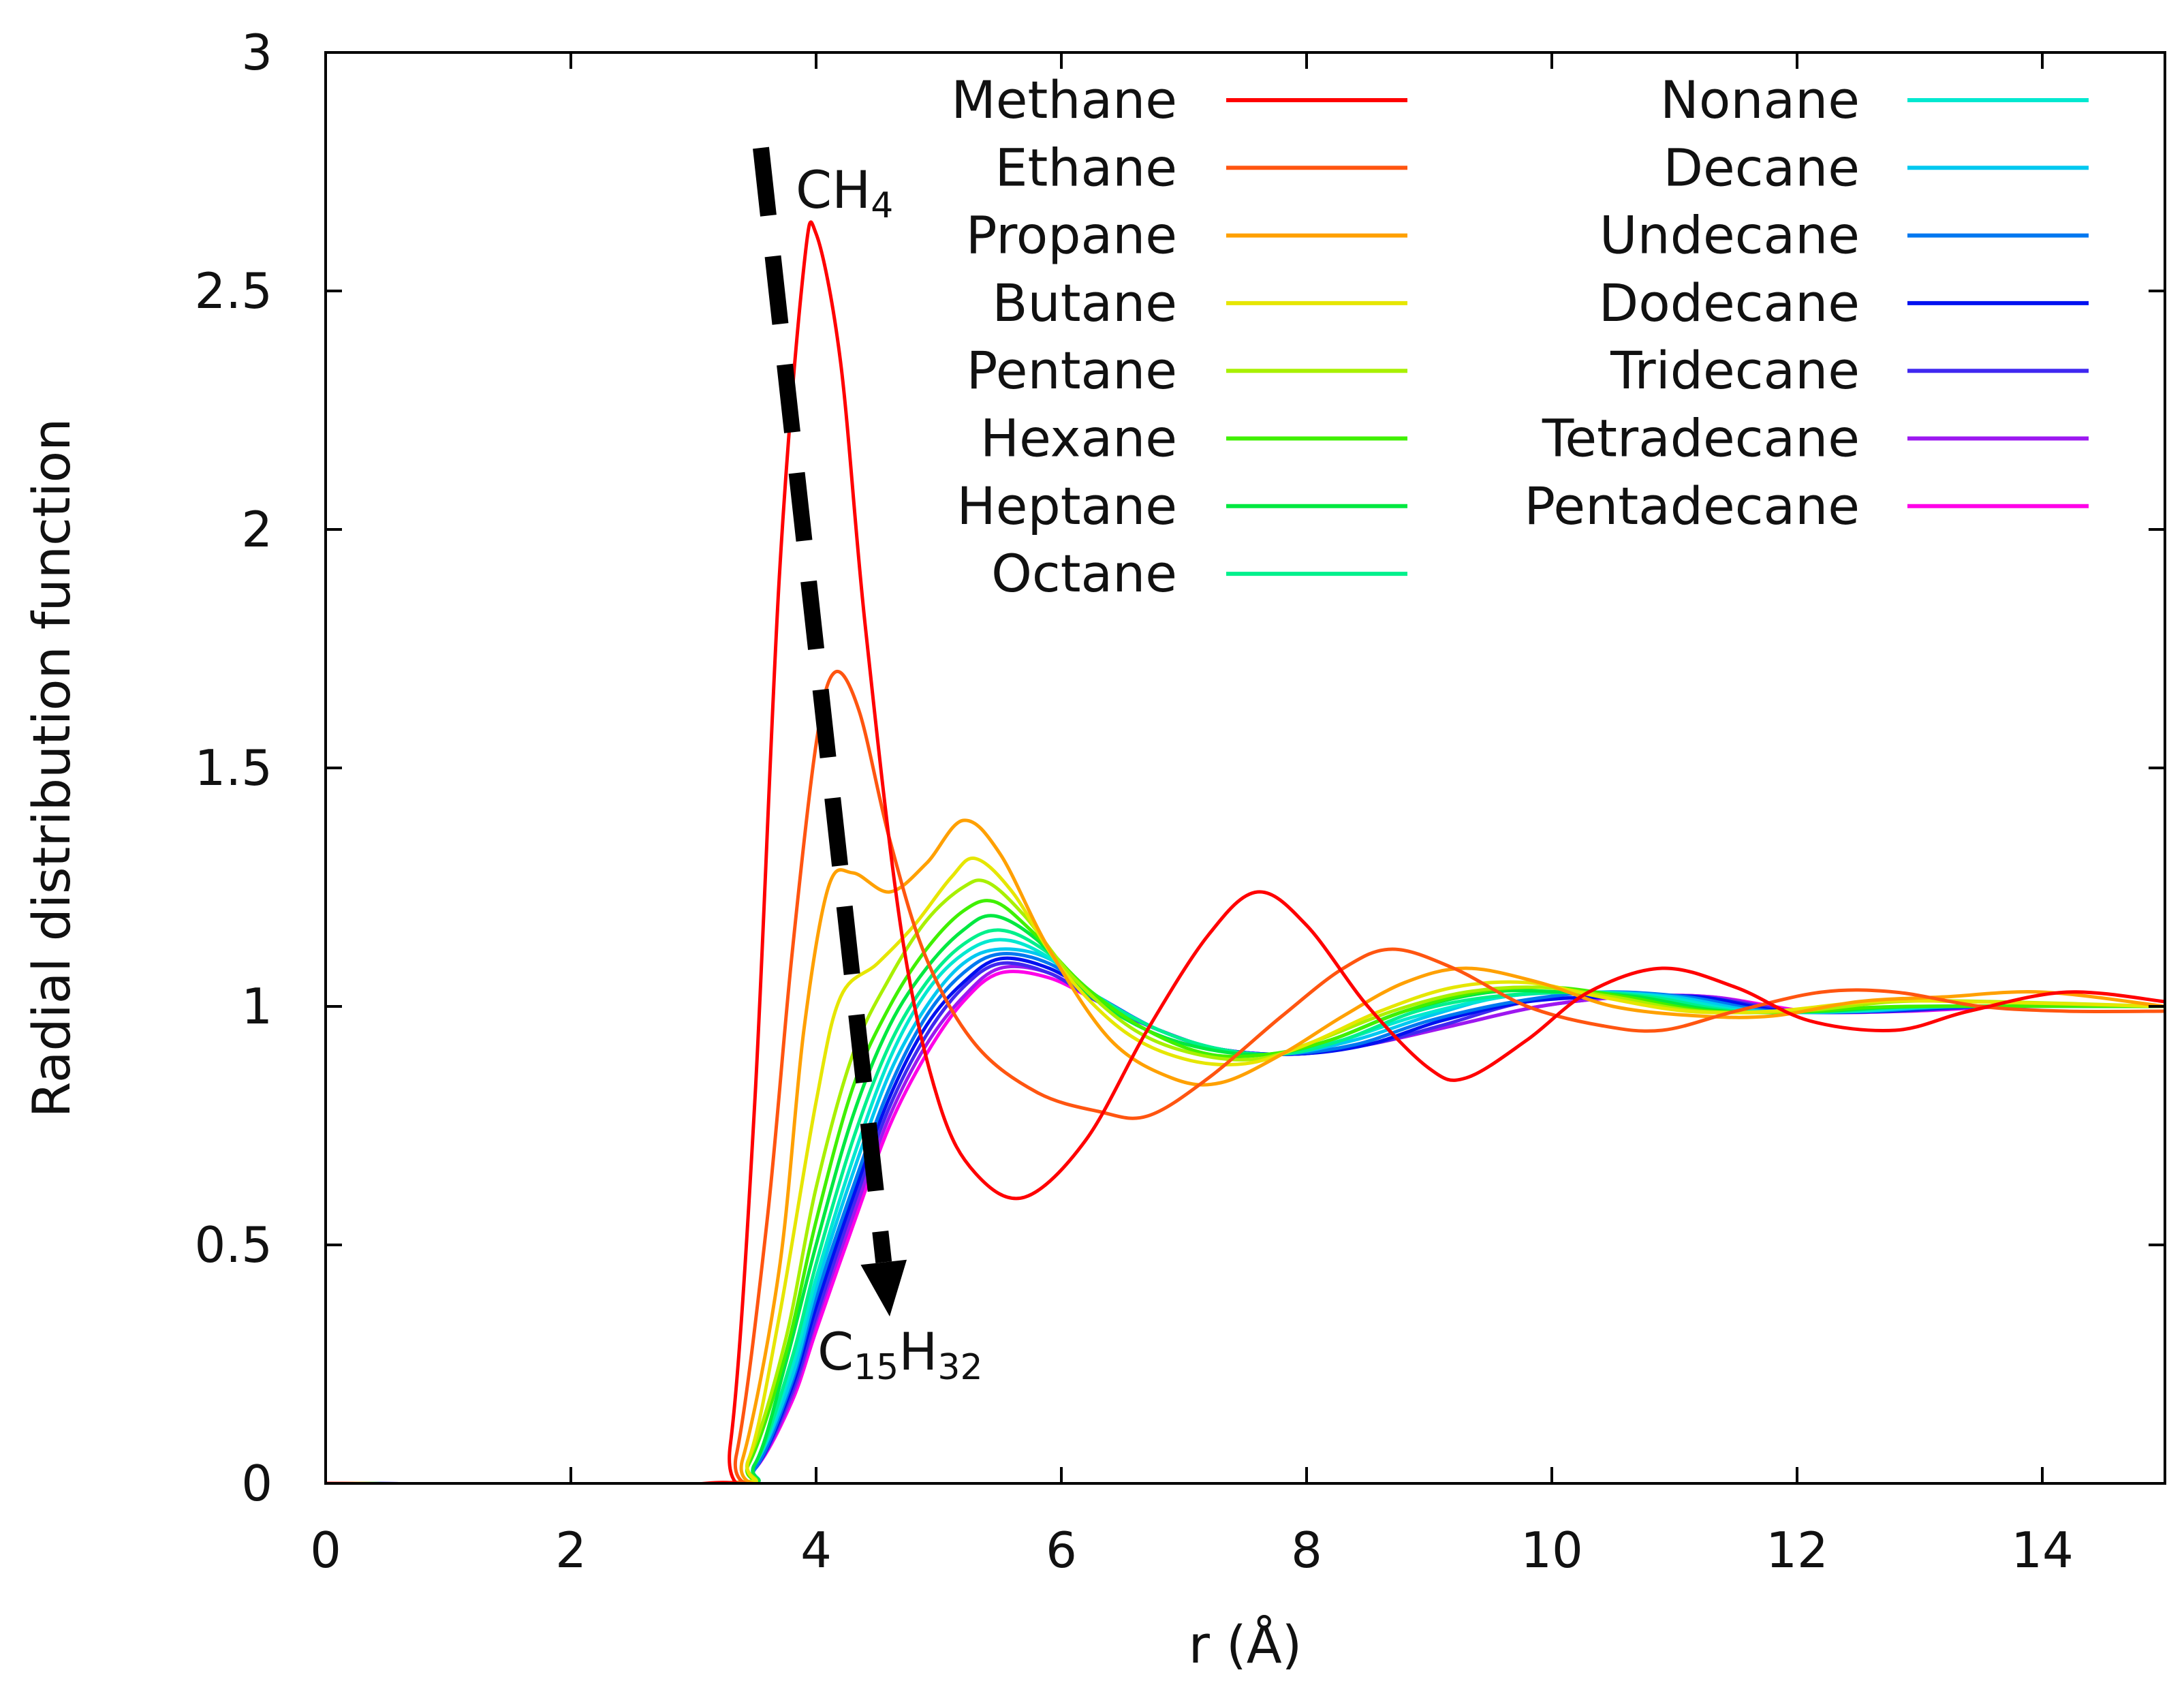 Image resolution: width=2184 pixels, height=1681 pixels. Describe the element at coordinates (1701, 438) in the screenshot. I see `legend-label: Tetradecane` at that location.